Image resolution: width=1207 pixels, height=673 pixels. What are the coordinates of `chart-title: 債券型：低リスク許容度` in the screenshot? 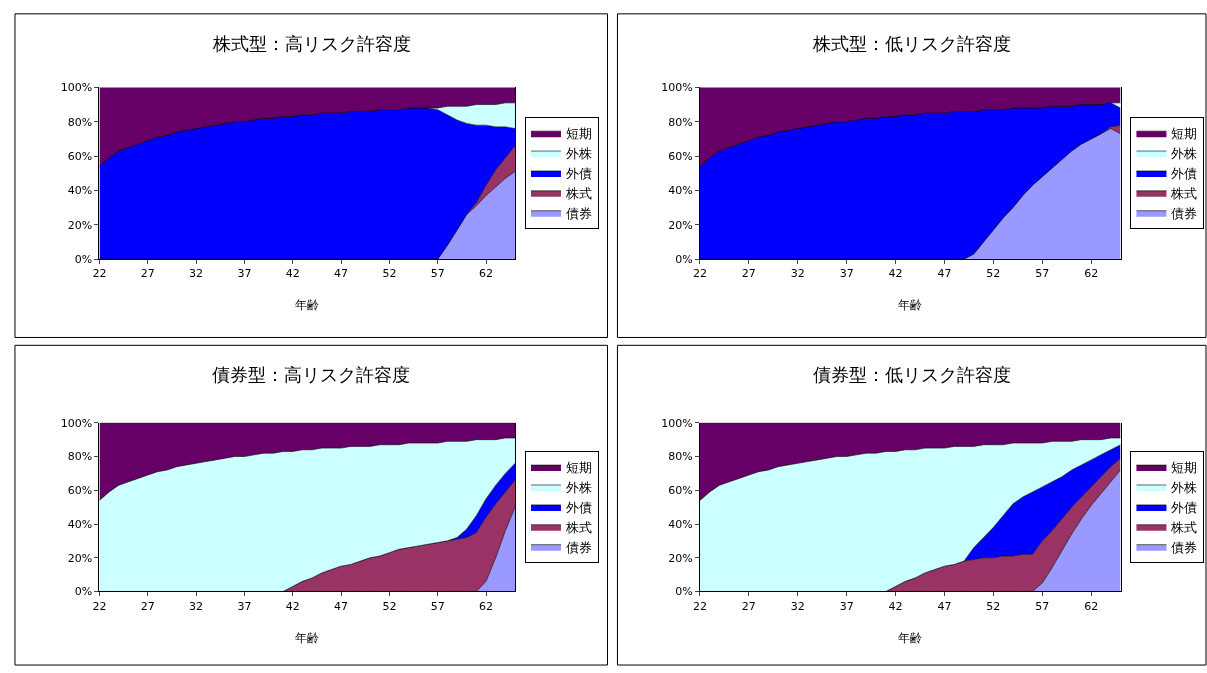 It's located at (912, 374).